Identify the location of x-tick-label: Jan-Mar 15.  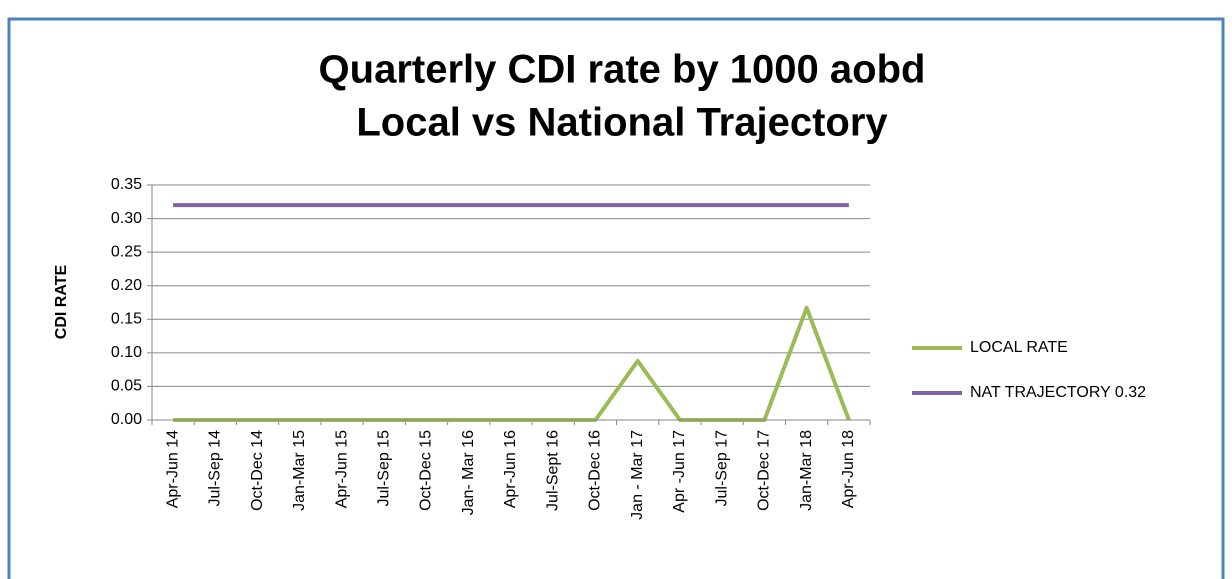
(299, 470).